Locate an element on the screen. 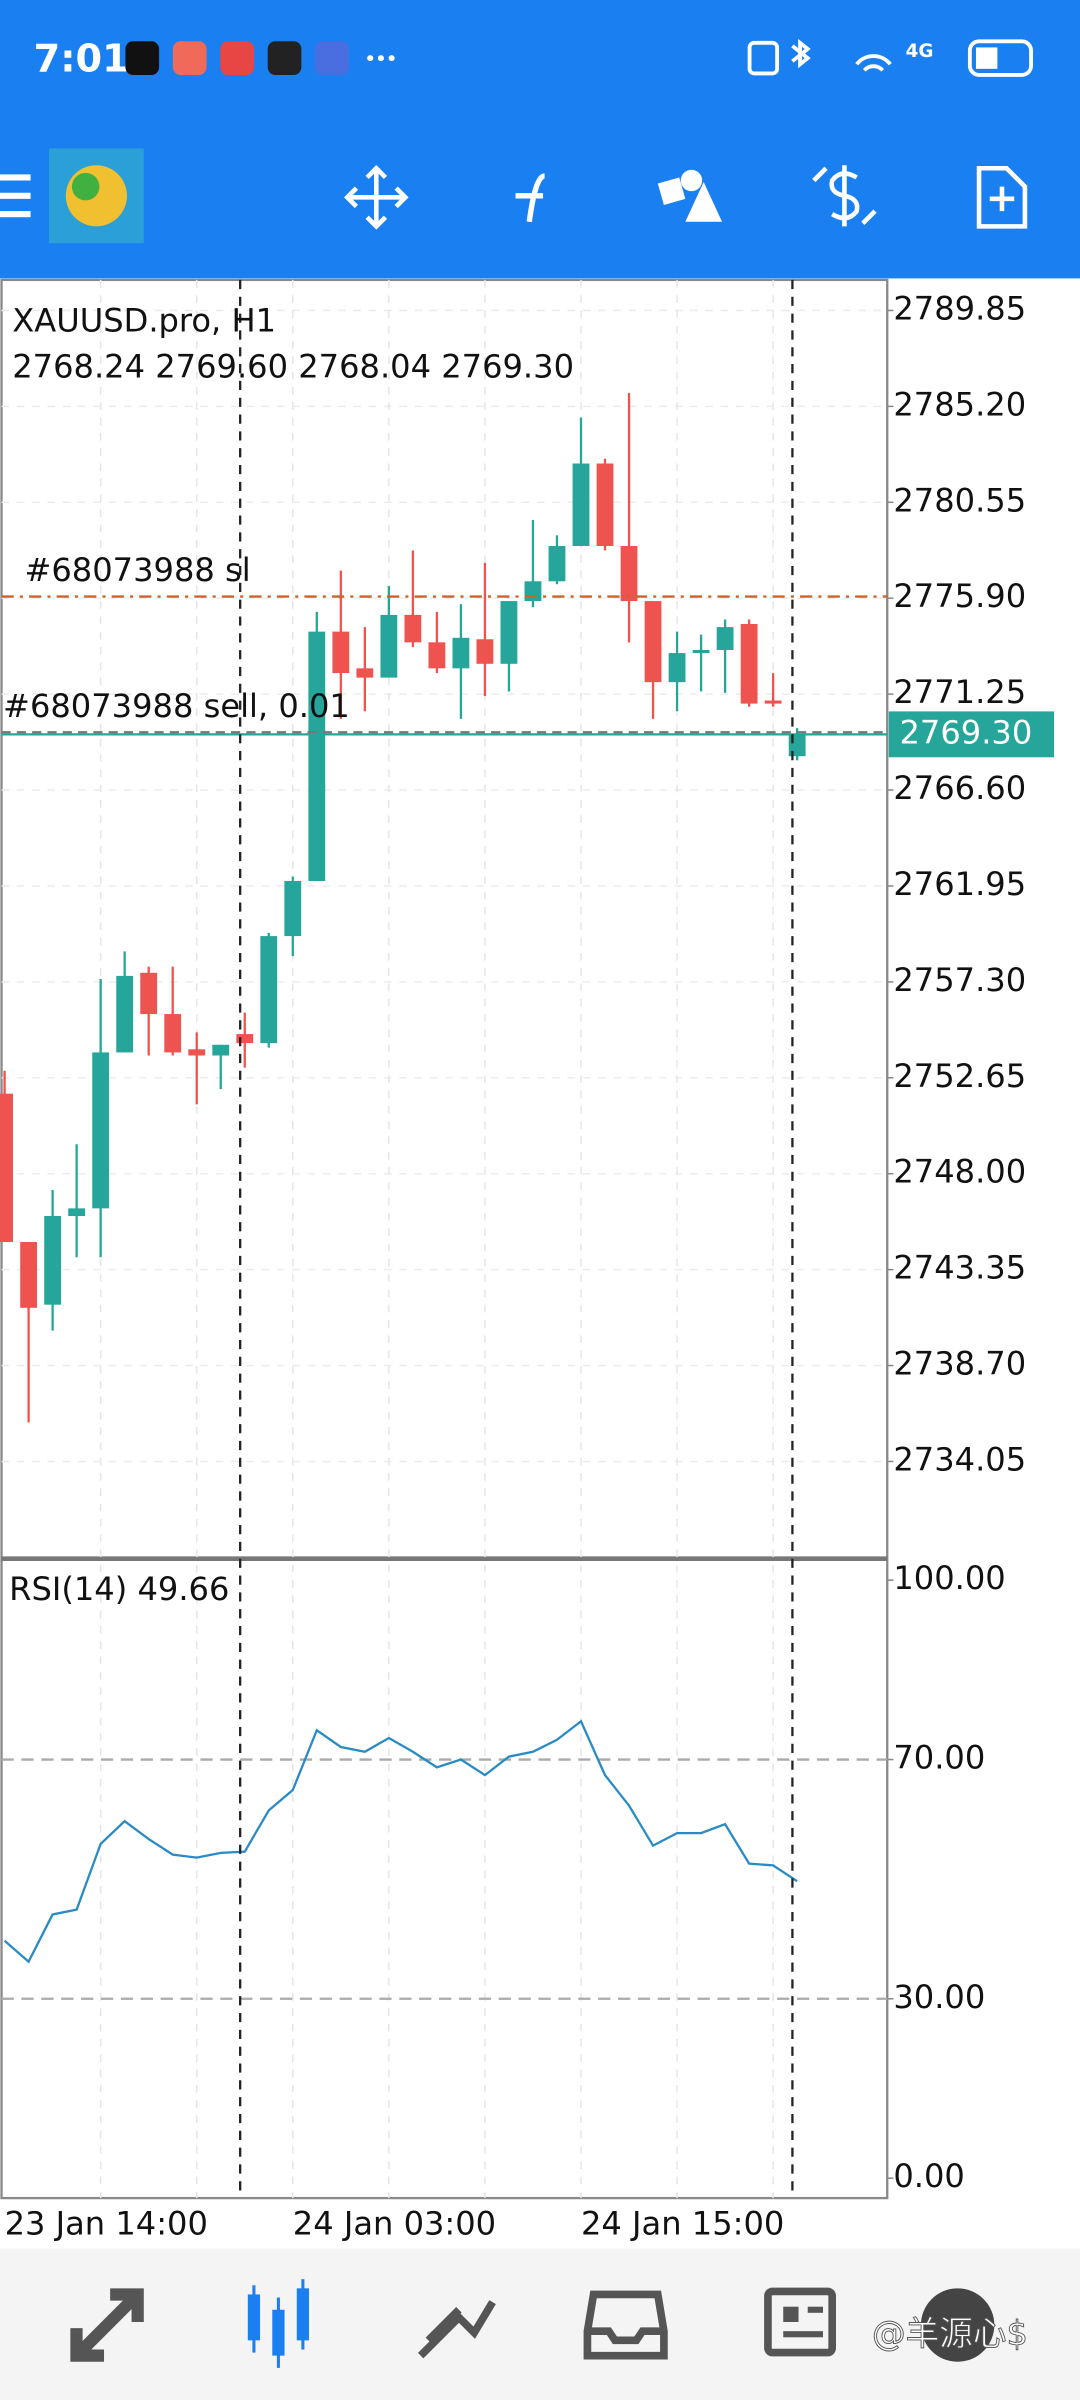 Image resolution: width=1080 pixels, height=2400 pixels. ohlc-readout: 2768.24 2769.60 2768.04 2769.30 is located at coordinates (293, 367).